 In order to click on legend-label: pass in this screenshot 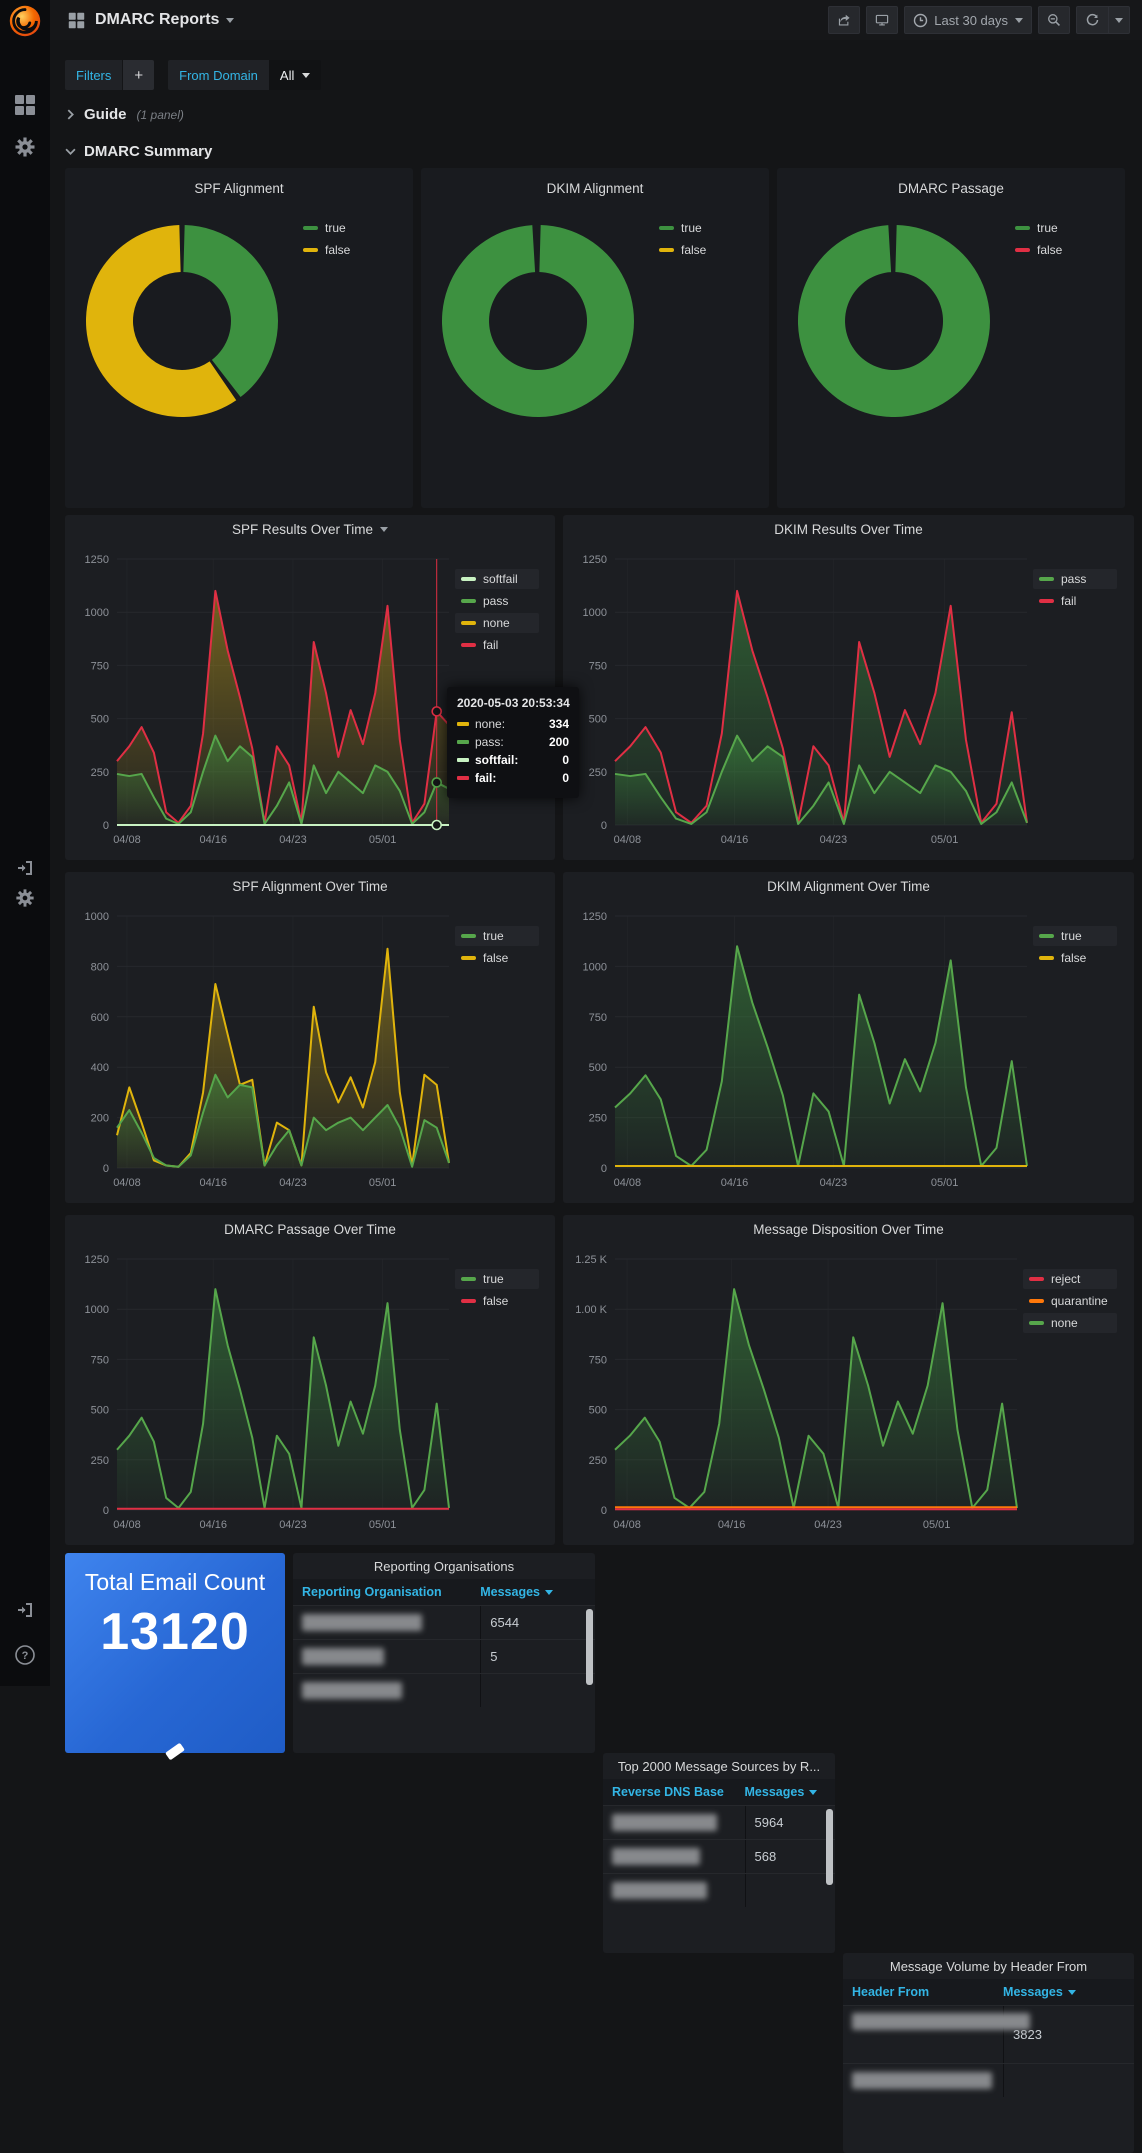, I will do `click(496, 601)`.